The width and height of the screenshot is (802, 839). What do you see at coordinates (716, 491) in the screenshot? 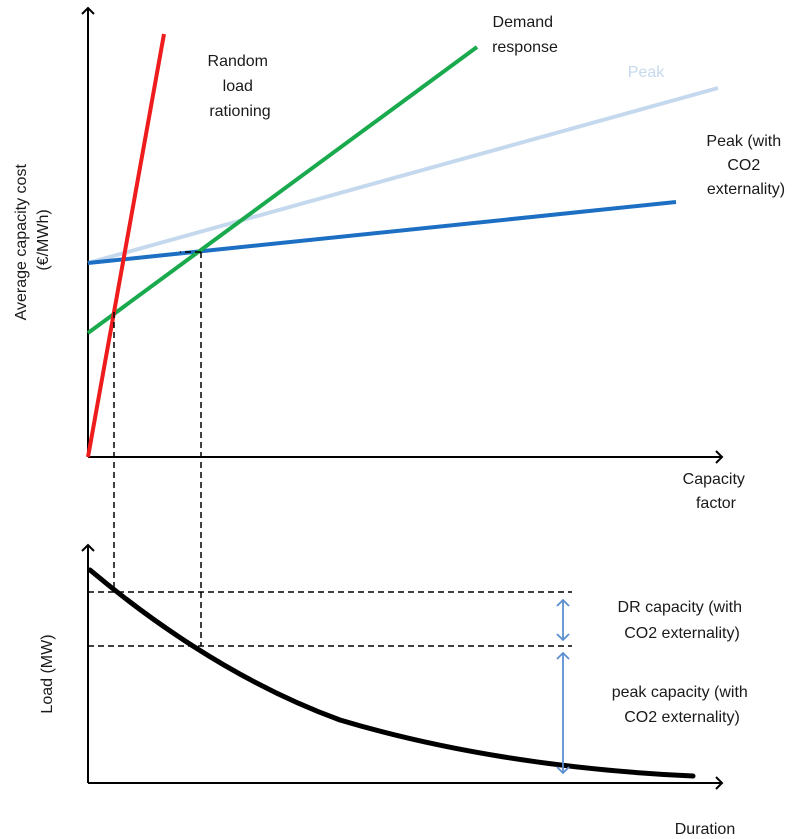
I see `x-axis-label: Capacity factor` at bounding box center [716, 491].